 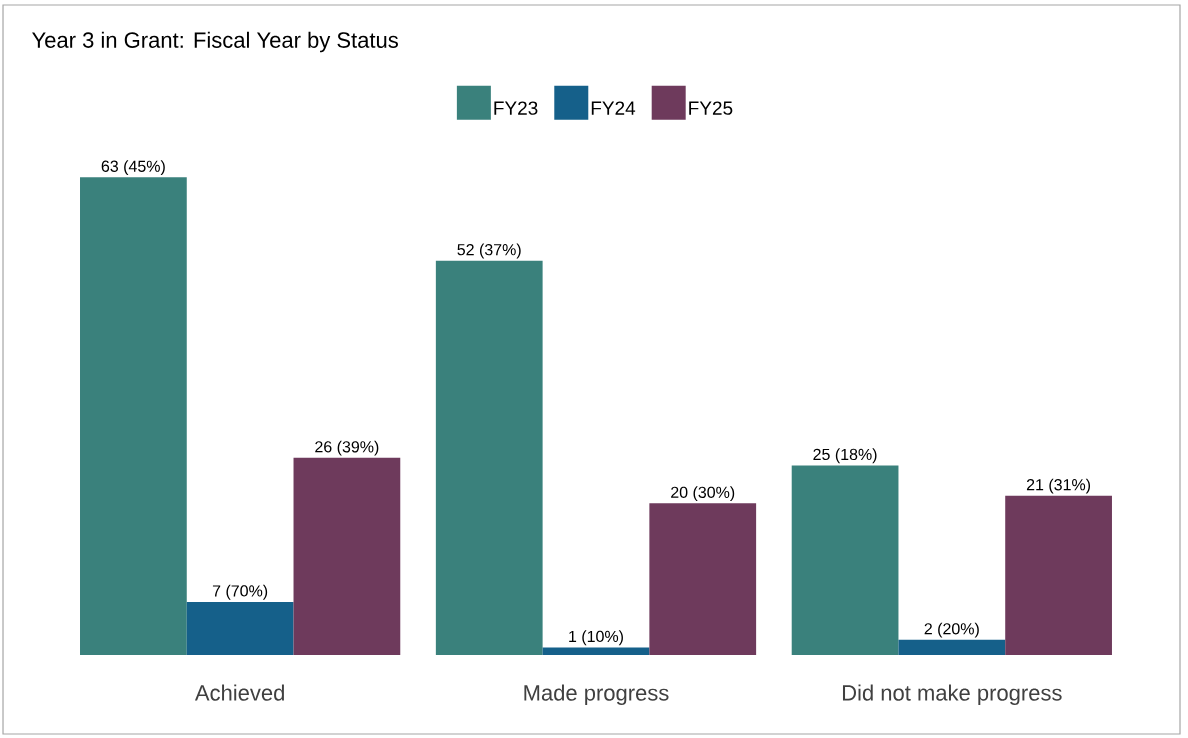 What do you see at coordinates (133, 168) in the screenshot?
I see `data-label: 63 (45%)` at bounding box center [133, 168].